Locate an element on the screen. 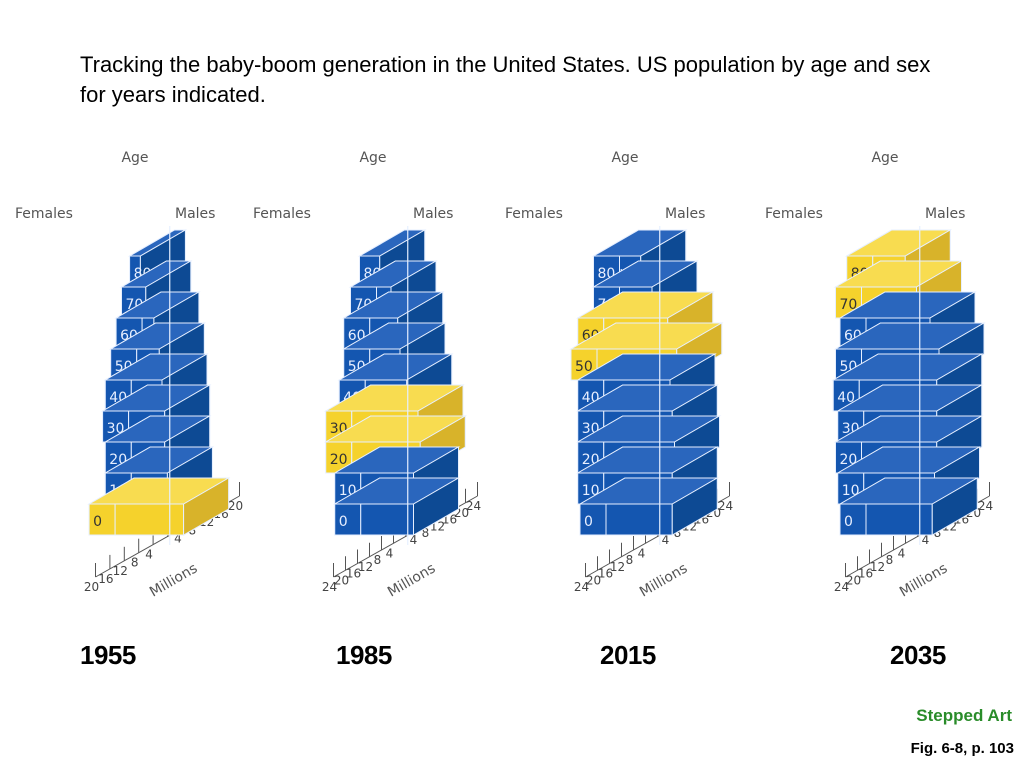  age-group-label: 50 is located at coordinates (584, 367).